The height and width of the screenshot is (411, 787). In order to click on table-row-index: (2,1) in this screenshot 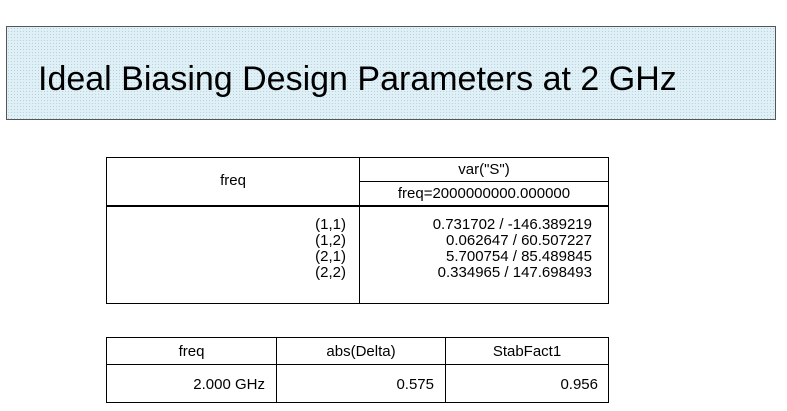, I will do `click(330, 256)`.